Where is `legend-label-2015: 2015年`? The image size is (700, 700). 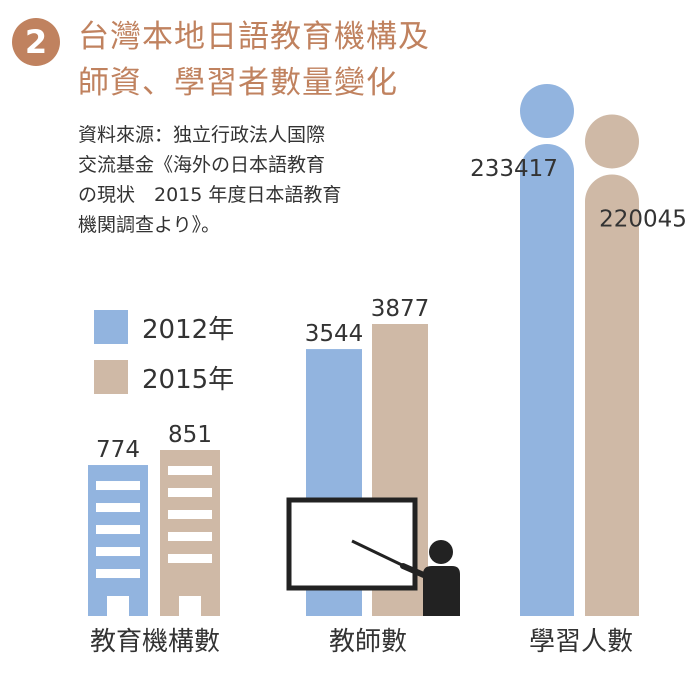
legend-label-2015: 2015年 is located at coordinates (188, 379).